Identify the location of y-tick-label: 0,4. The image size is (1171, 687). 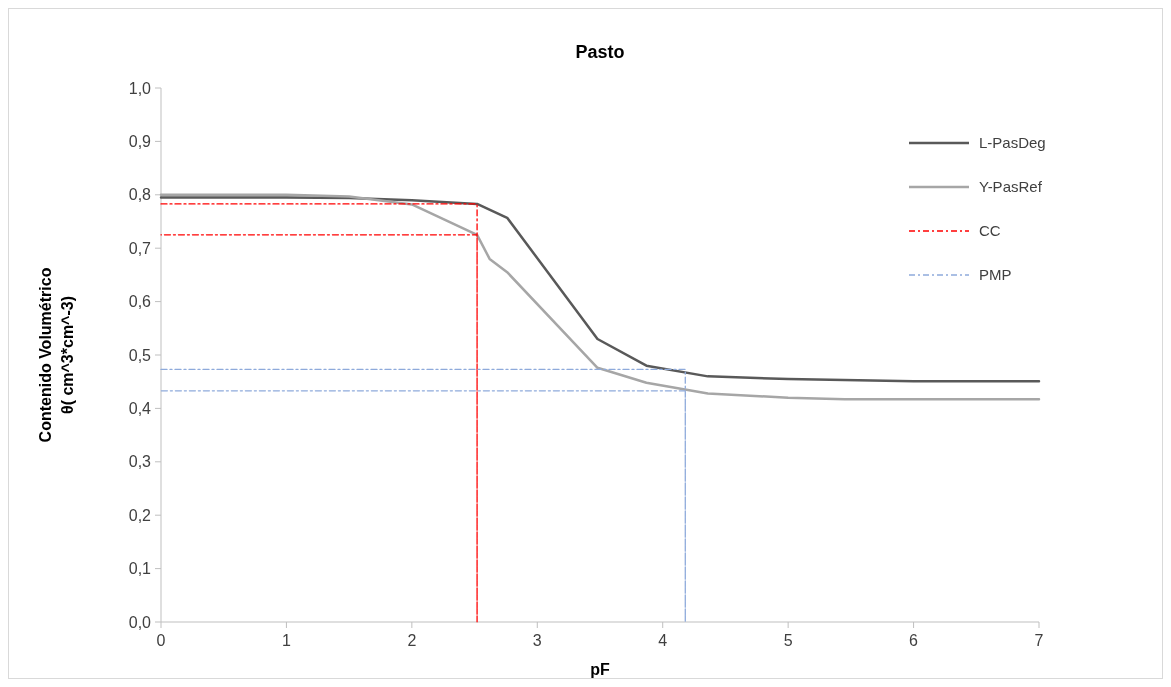
(140, 408).